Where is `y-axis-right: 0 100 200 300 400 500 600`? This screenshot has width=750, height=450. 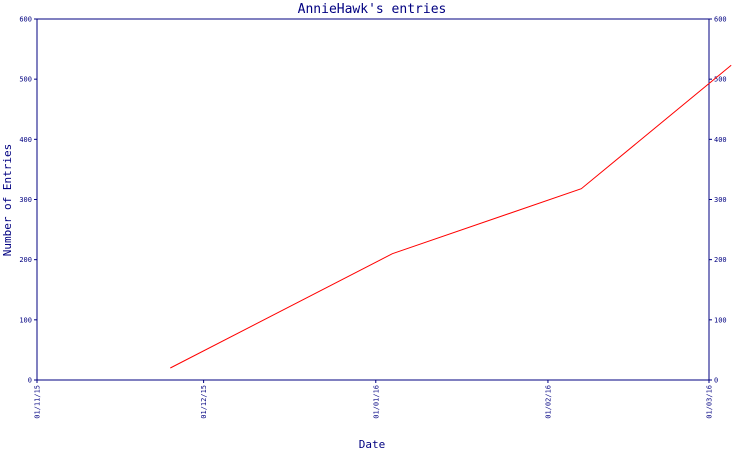 y-axis-right: 0 100 200 300 400 500 600 is located at coordinates (718, 200).